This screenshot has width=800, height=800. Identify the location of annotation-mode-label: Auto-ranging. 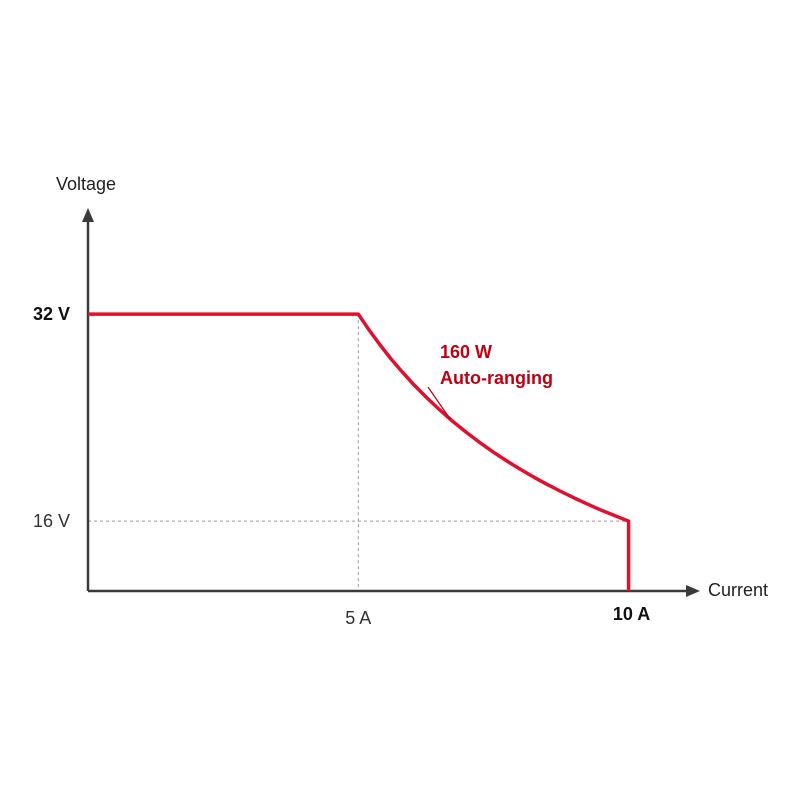
(496, 378).